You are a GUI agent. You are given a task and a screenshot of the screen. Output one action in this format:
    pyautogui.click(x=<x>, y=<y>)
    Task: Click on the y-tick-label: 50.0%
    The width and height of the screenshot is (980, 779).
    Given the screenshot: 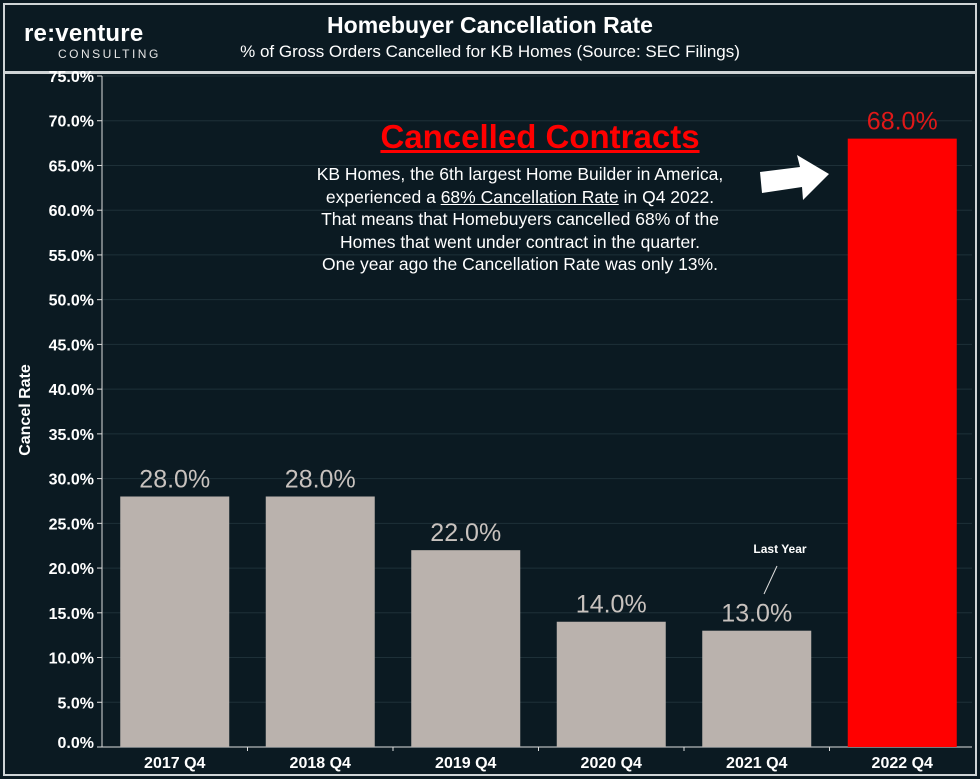 What is the action you would take?
    pyautogui.click(x=71, y=301)
    